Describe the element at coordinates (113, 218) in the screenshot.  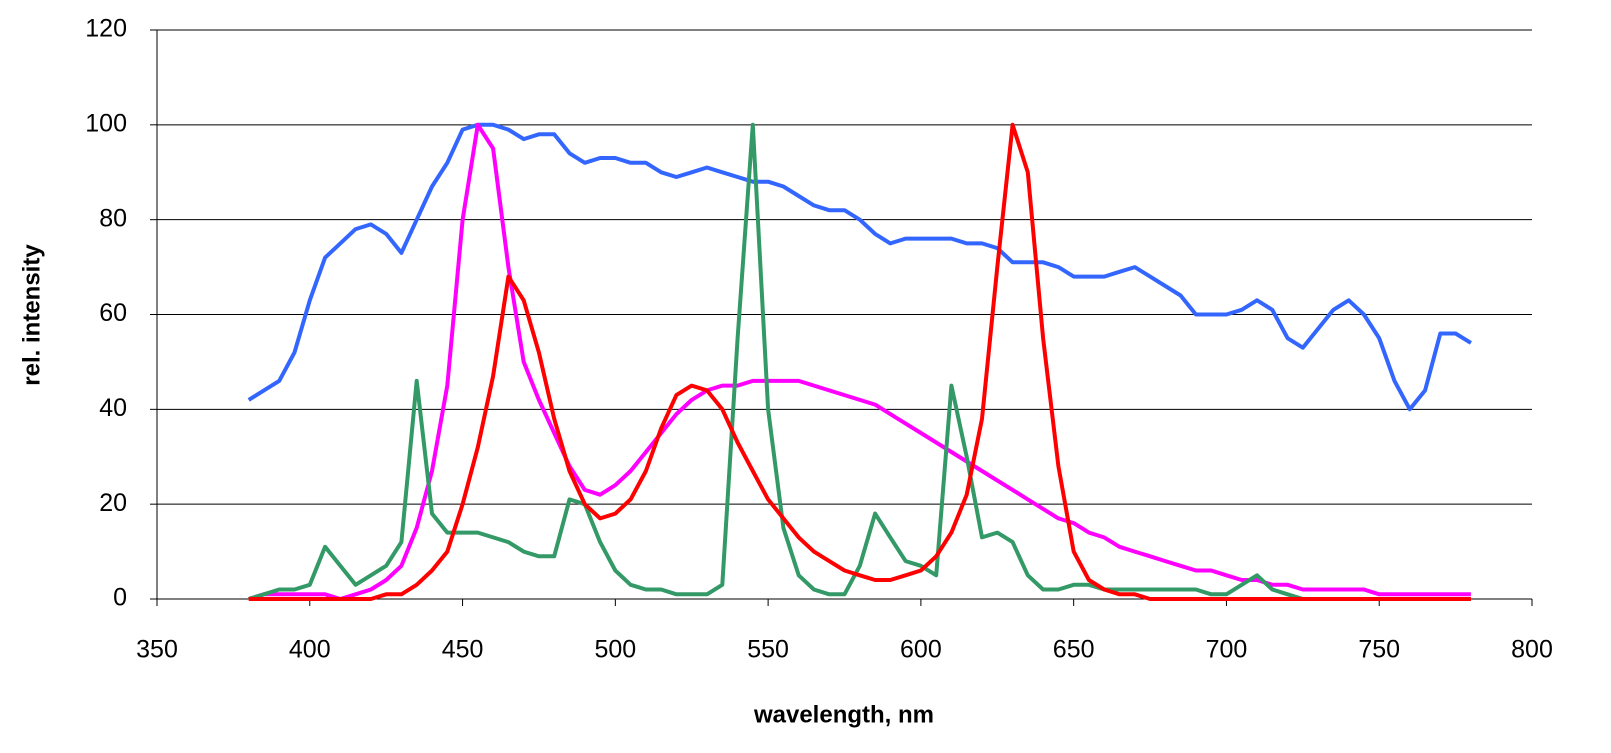
I see `y-tick-label: 80` at that location.